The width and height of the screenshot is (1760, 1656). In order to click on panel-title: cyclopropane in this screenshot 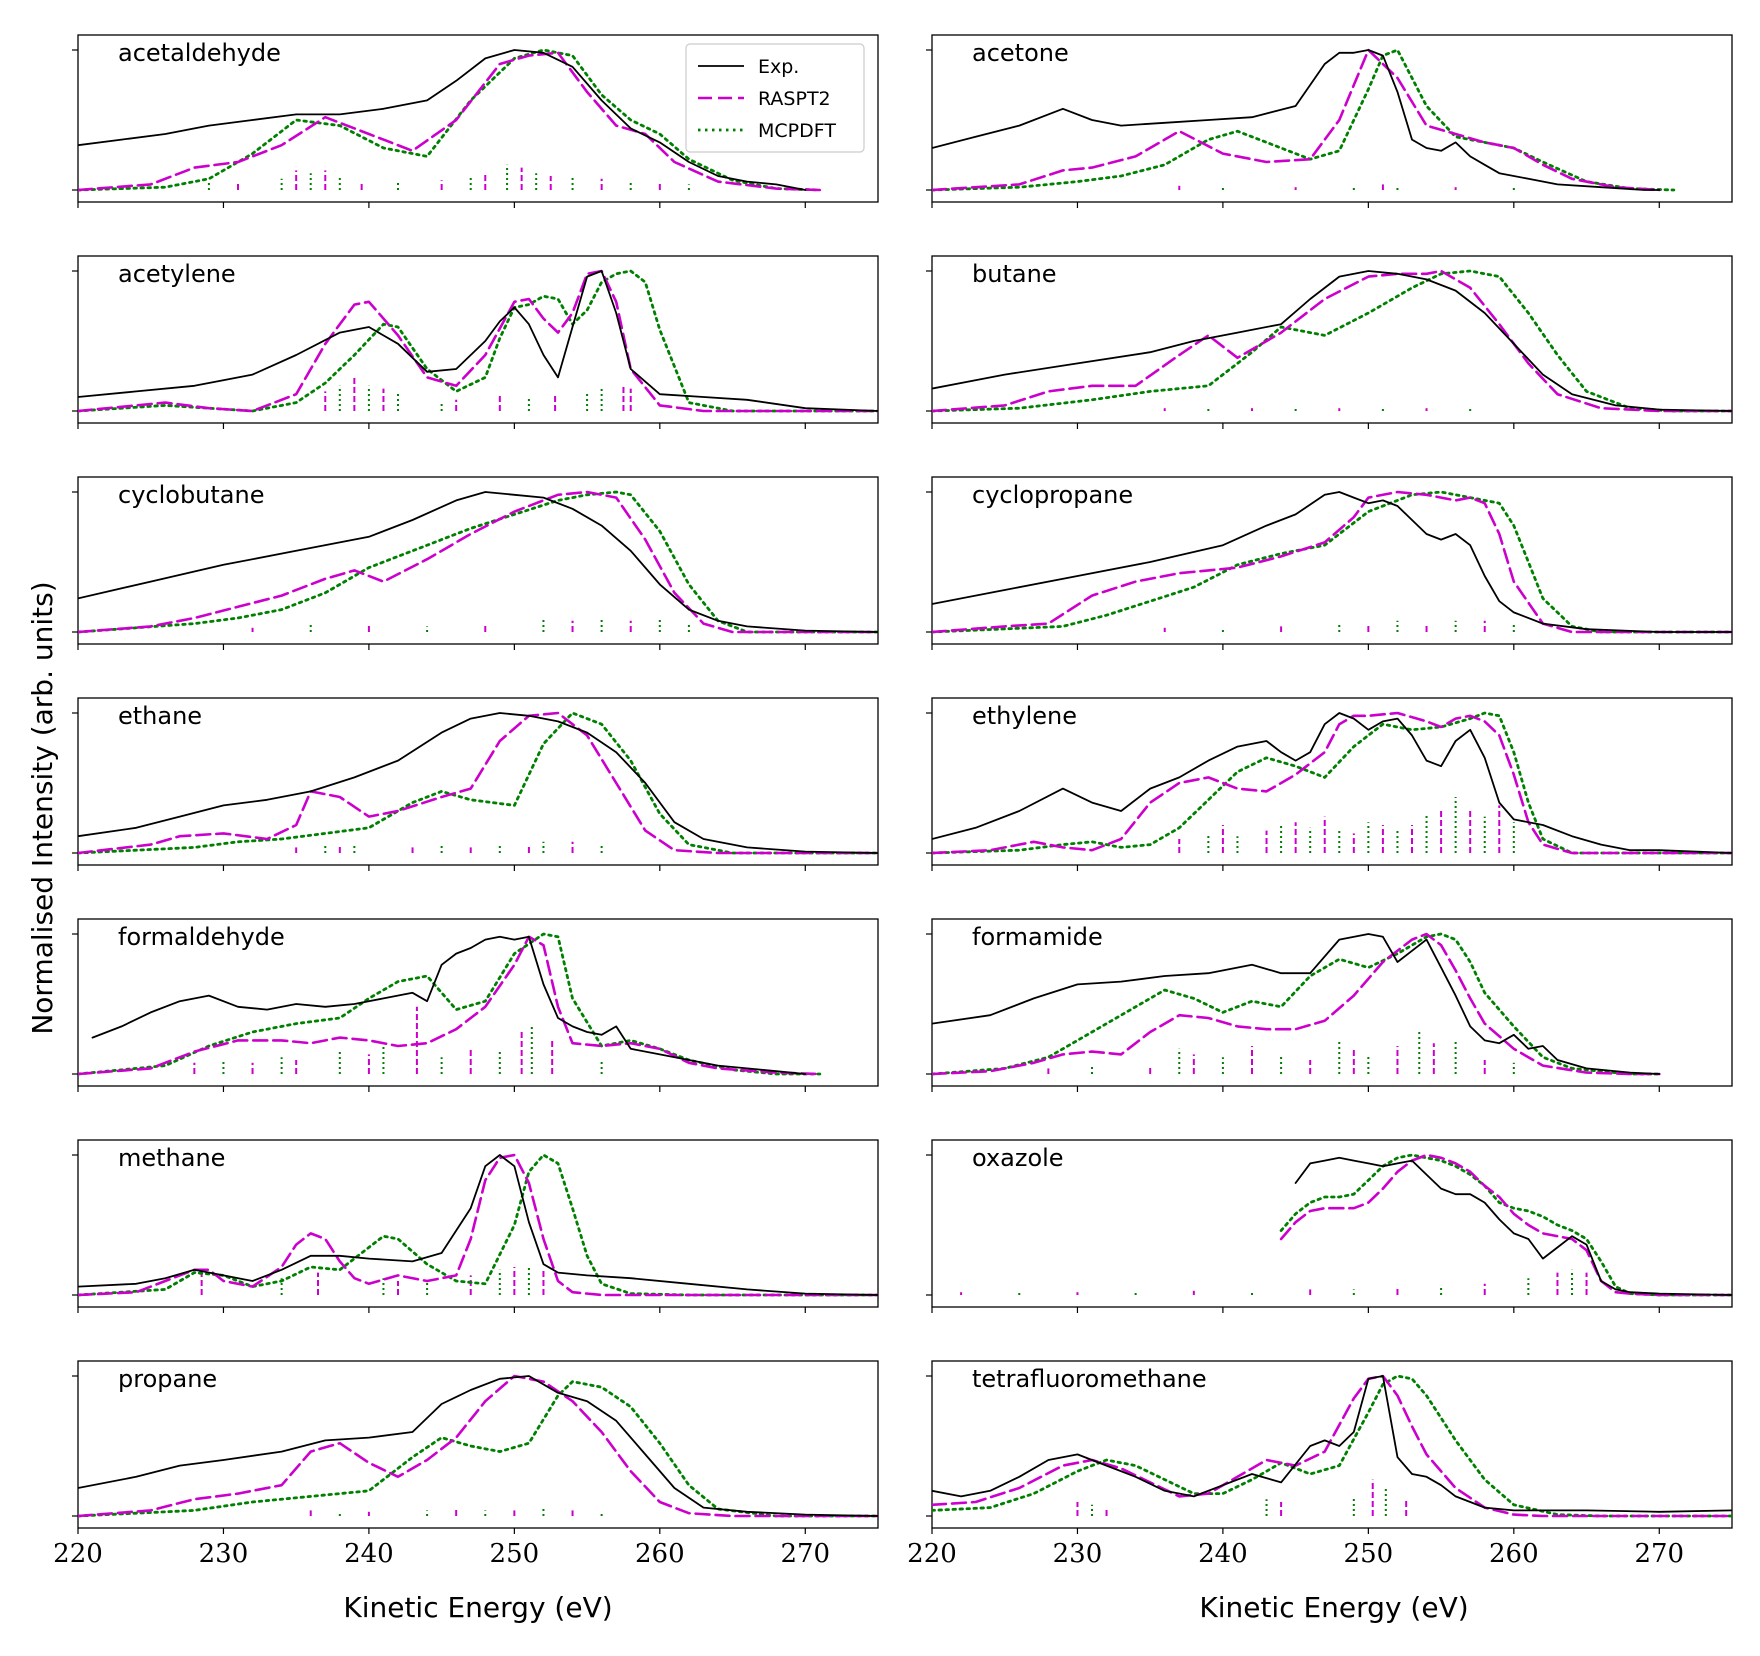, I will do `click(1052, 495)`.